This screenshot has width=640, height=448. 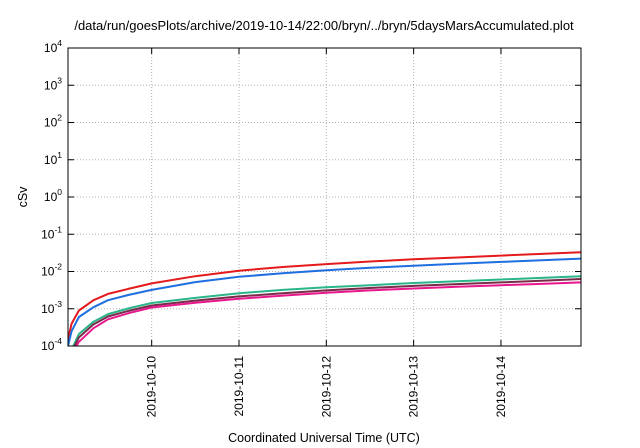 What do you see at coordinates (53, 46) in the screenshot?
I see `y-tick-label: 10⁴` at bounding box center [53, 46].